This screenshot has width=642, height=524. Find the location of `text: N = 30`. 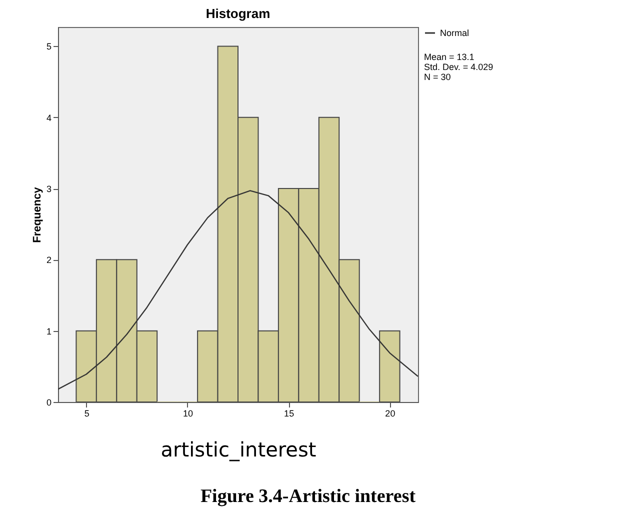

text: N = 30 is located at coordinates (437, 77).